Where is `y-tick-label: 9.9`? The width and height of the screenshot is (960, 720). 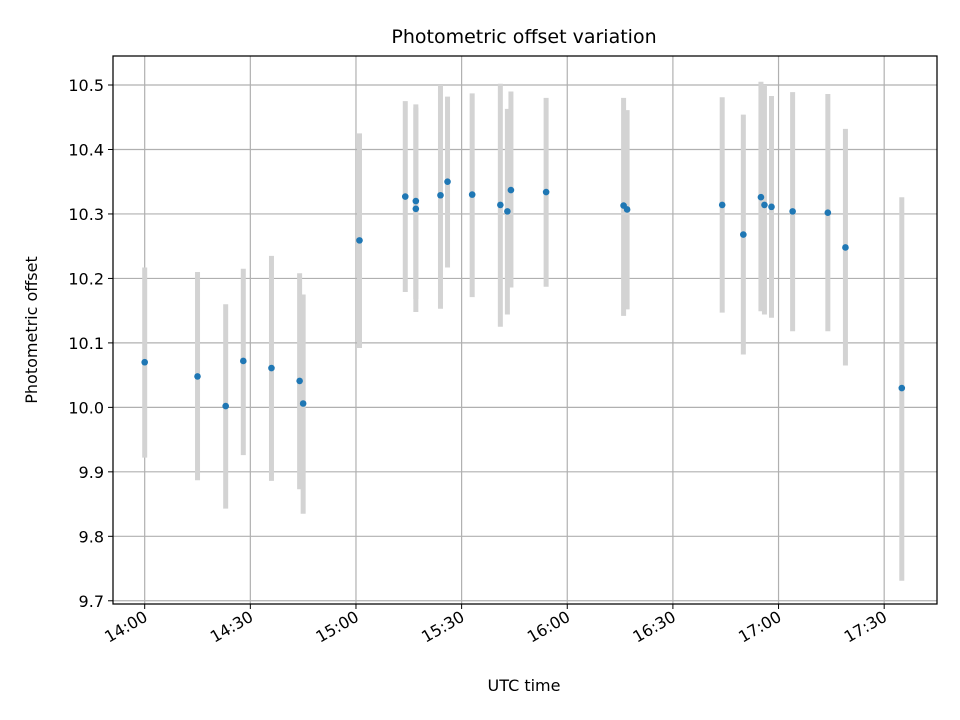
y-tick-label: 9.9 is located at coordinates (91, 472).